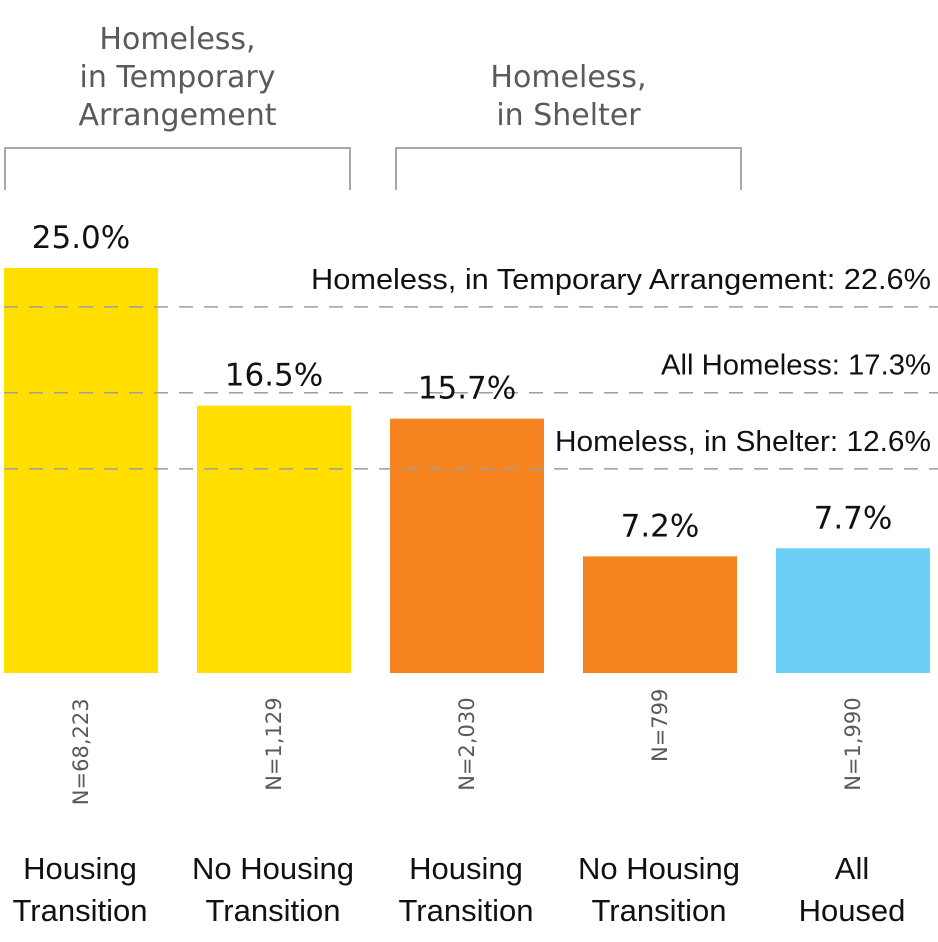 The width and height of the screenshot is (938, 942). What do you see at coordinates (81, 238) in the screenshot?
I see `value-label: 25.0%` at bounding box center [81, 238].